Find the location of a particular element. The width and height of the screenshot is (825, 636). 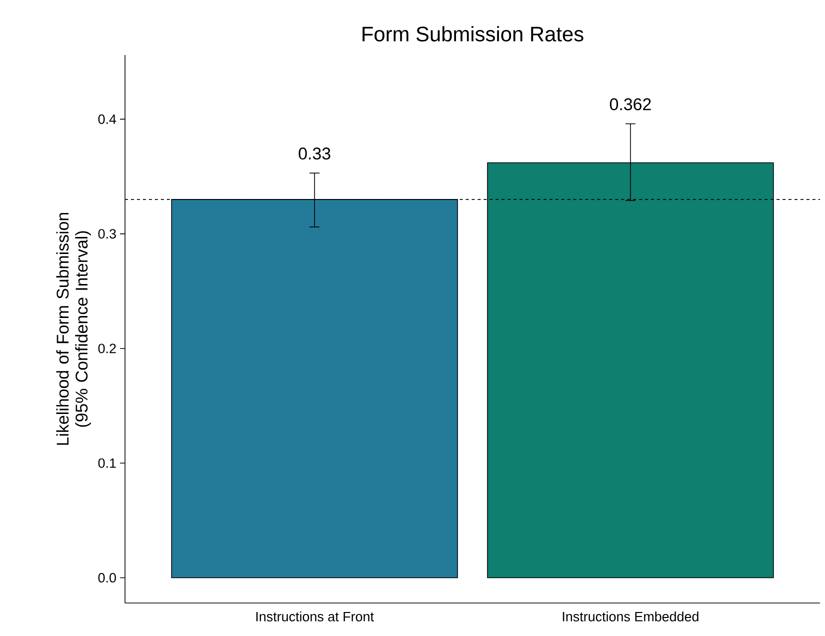

x-tick-label: Instructions at Front is located at coordinates (315, 617).